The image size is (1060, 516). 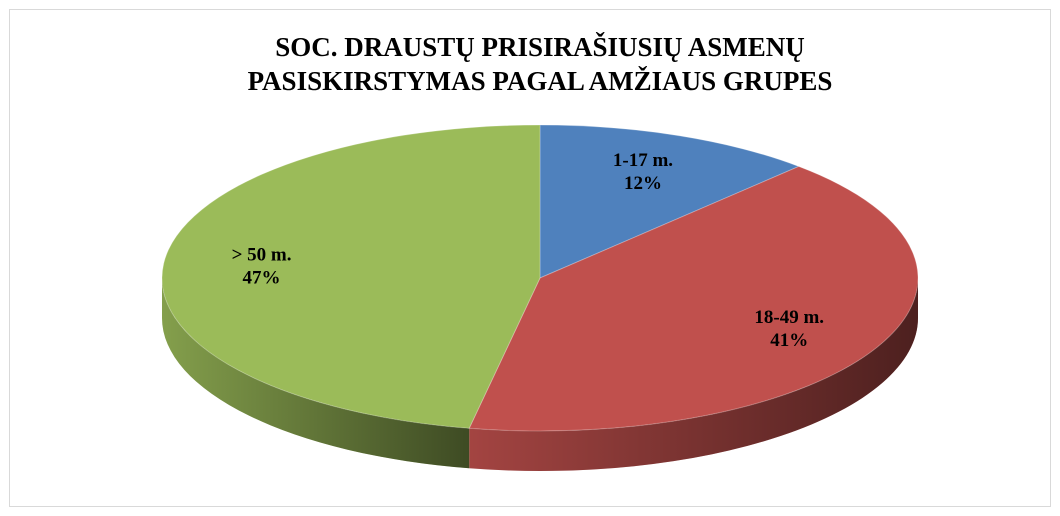 I want to click on chart-title: PASISKIRSTYMAS PAGAL AMŽIAUS GRUPES, so click(x=540, y=81).